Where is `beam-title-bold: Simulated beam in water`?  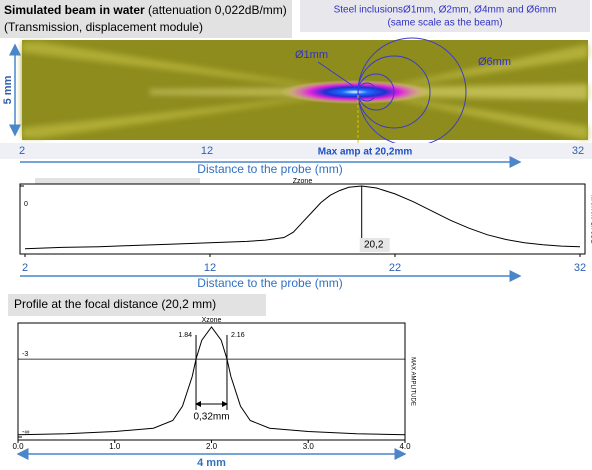 beam-title-bold: Simulated beam in water is located at coordinates (74, 10).